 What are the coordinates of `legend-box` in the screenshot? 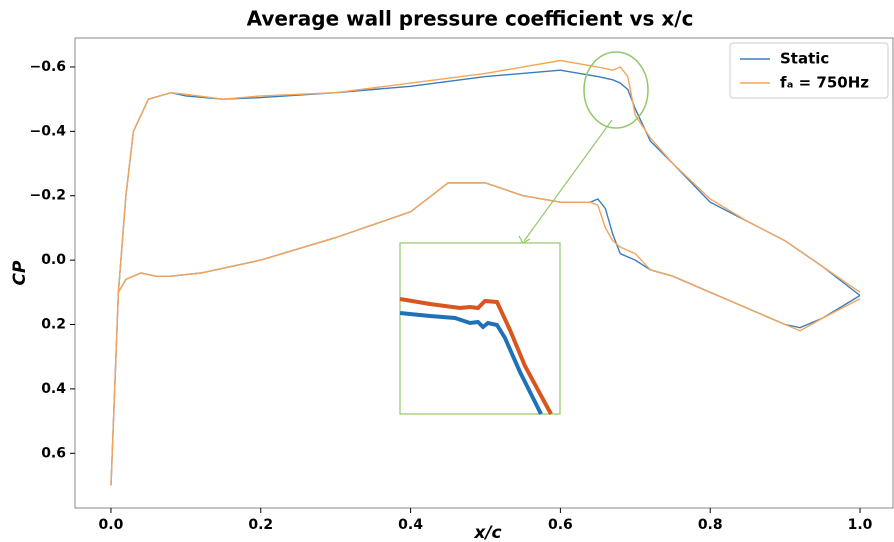 It's located at (809, 70).